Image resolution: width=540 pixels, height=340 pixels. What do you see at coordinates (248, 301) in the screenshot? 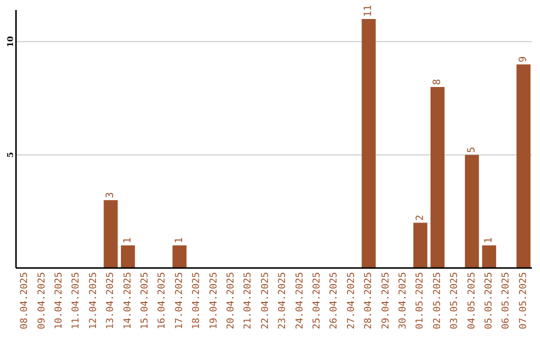
I see `x-tick-label: 21.04.2025` at bounding box center [248, 301].